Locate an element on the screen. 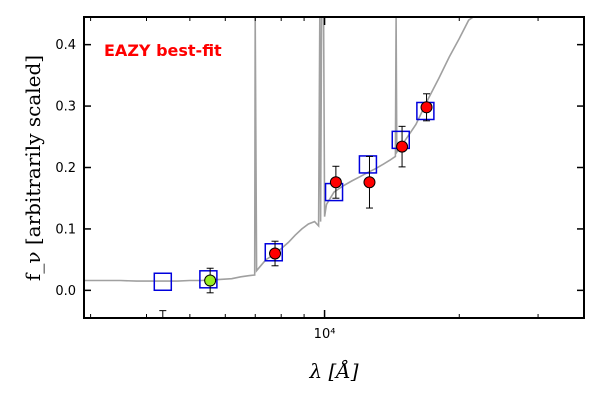 The height and width of the screenshot is (400, 600). y-tick-label: 0.0 is located at coordinates (65, 291).